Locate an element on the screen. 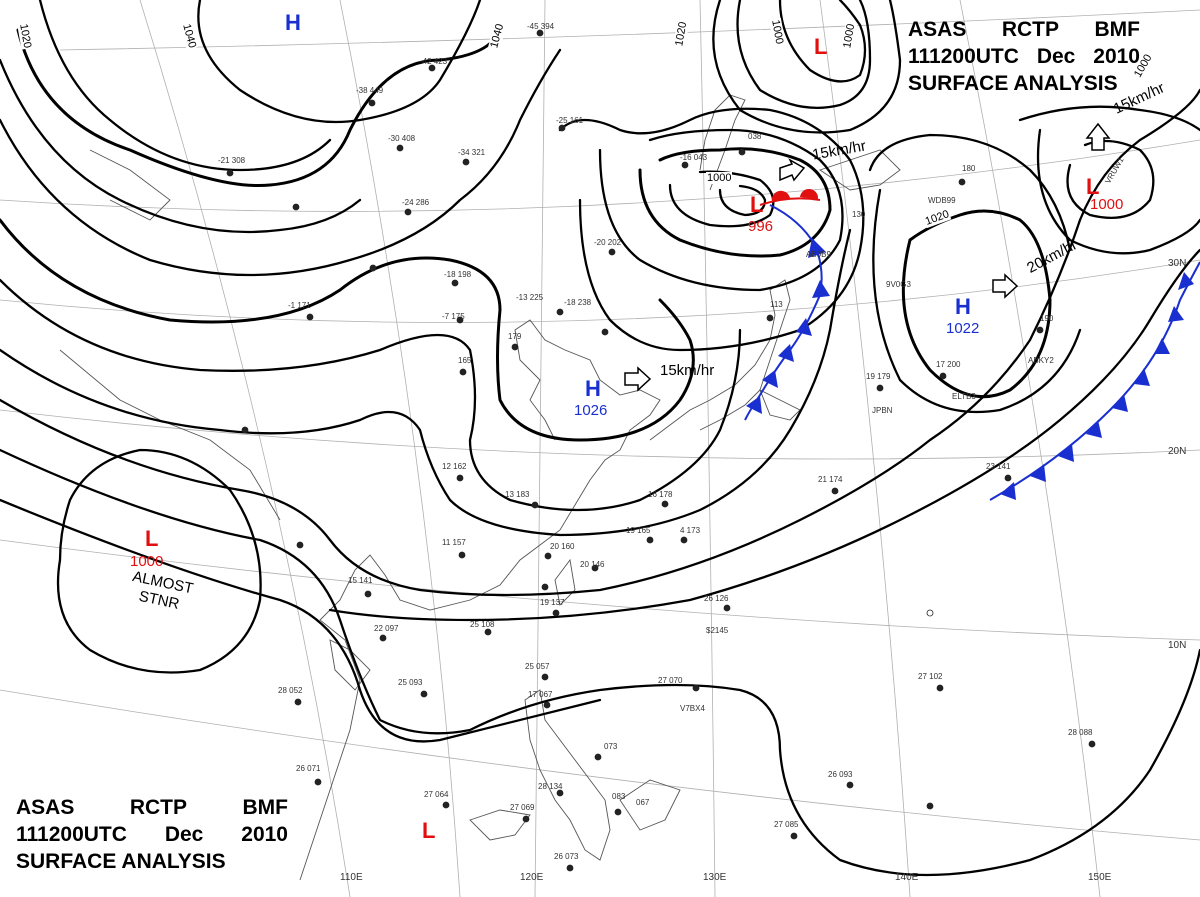 Image resolution: width=1200 pixels, height=897 pixels. longitude-label: 150E is located at coordinates (1100, 877).